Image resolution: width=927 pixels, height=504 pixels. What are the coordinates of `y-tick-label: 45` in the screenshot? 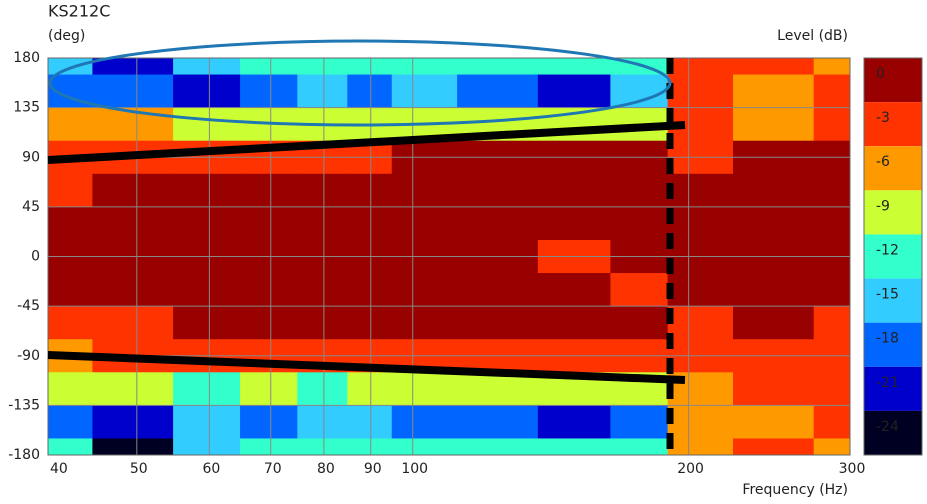 It's located at (31, 207).